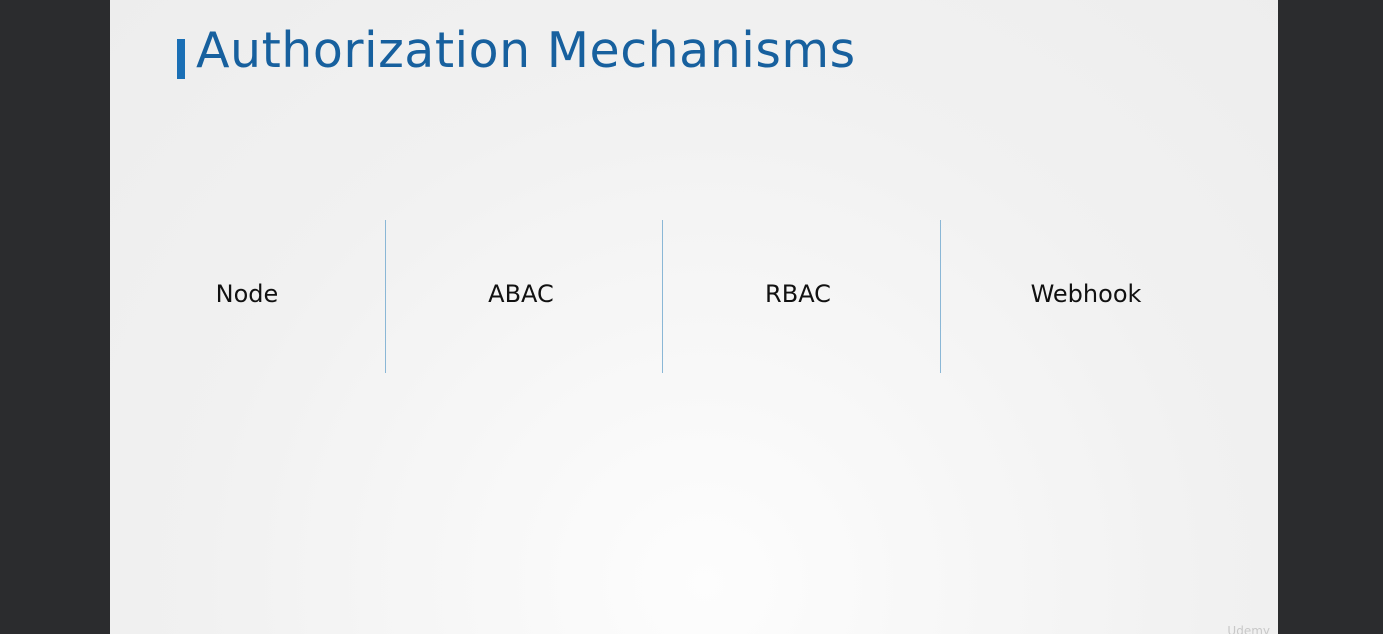 The image size is (1383, 634). I want to click on slide-title: Authorization Mechanisms, so click(526, 50).